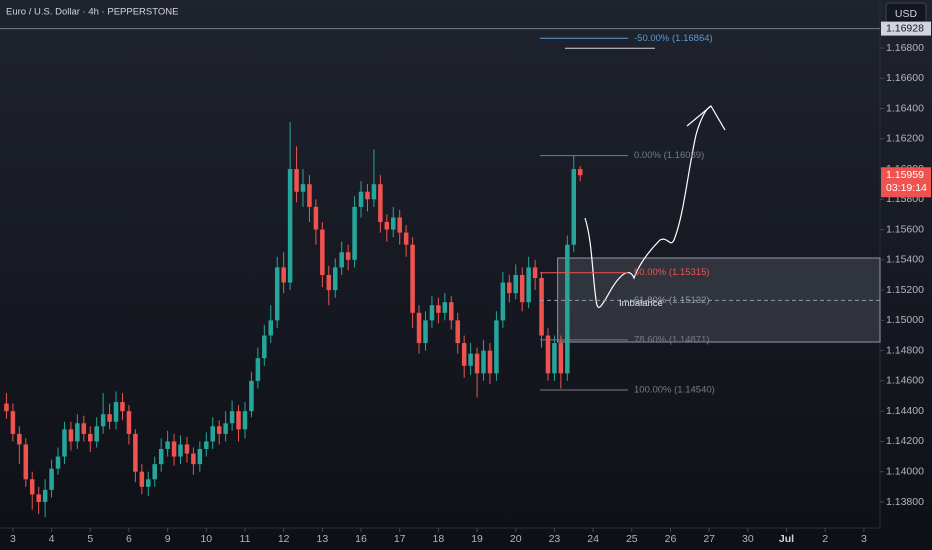  Describe the element at coordinates (672, 272) in the screenshot. I see `fib-label: 50.00% (1.15315)` at that location.